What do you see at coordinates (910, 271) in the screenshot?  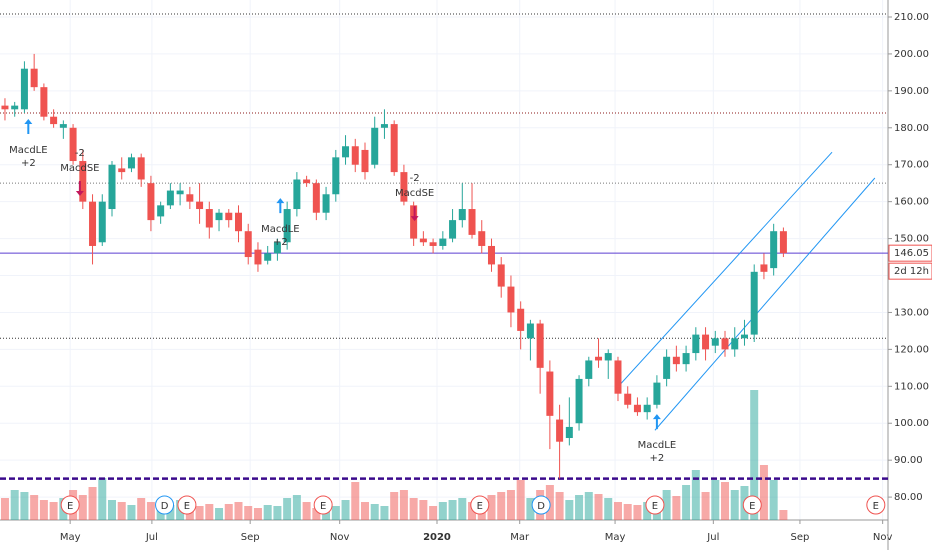 I see `countdown-box` at bounding box center [910, 271].